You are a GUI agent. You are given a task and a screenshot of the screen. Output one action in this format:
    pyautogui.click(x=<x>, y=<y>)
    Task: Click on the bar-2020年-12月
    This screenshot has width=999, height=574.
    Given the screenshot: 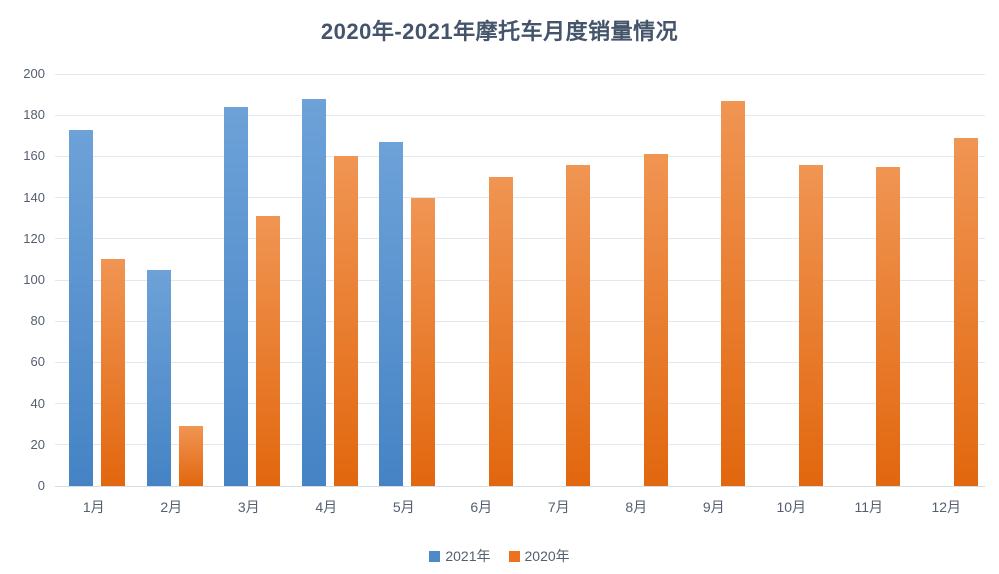 What is the action you would take?
    pyautogui.click(x=965, y=311)
    